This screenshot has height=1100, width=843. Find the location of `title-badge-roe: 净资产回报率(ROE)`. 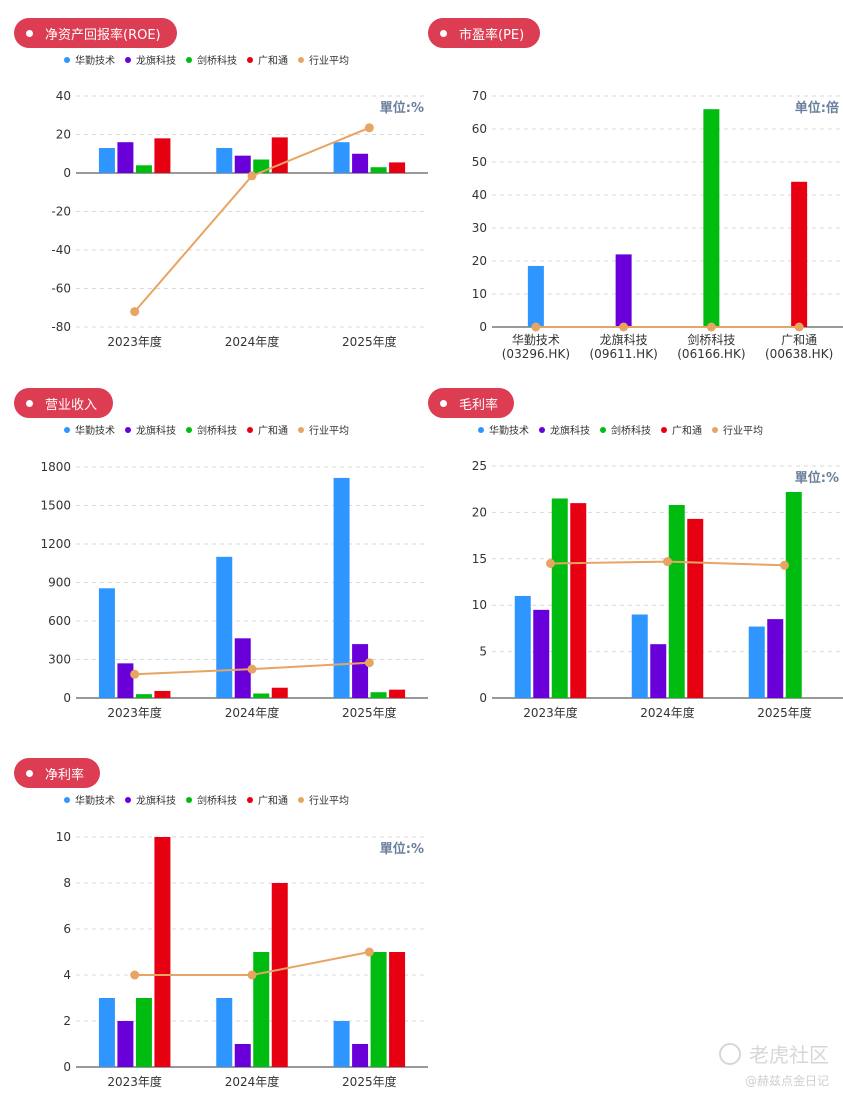

title-badge-roe: 净资产回报率(ROE) is located at coordinates (95, 33).